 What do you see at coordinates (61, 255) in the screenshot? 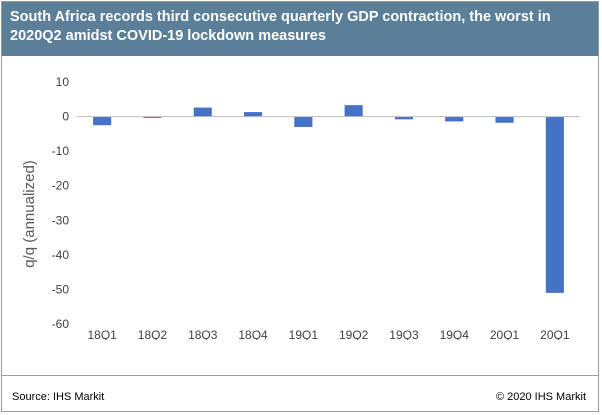
I see `y-tick-label: -40` at bounding box center [61, 255].